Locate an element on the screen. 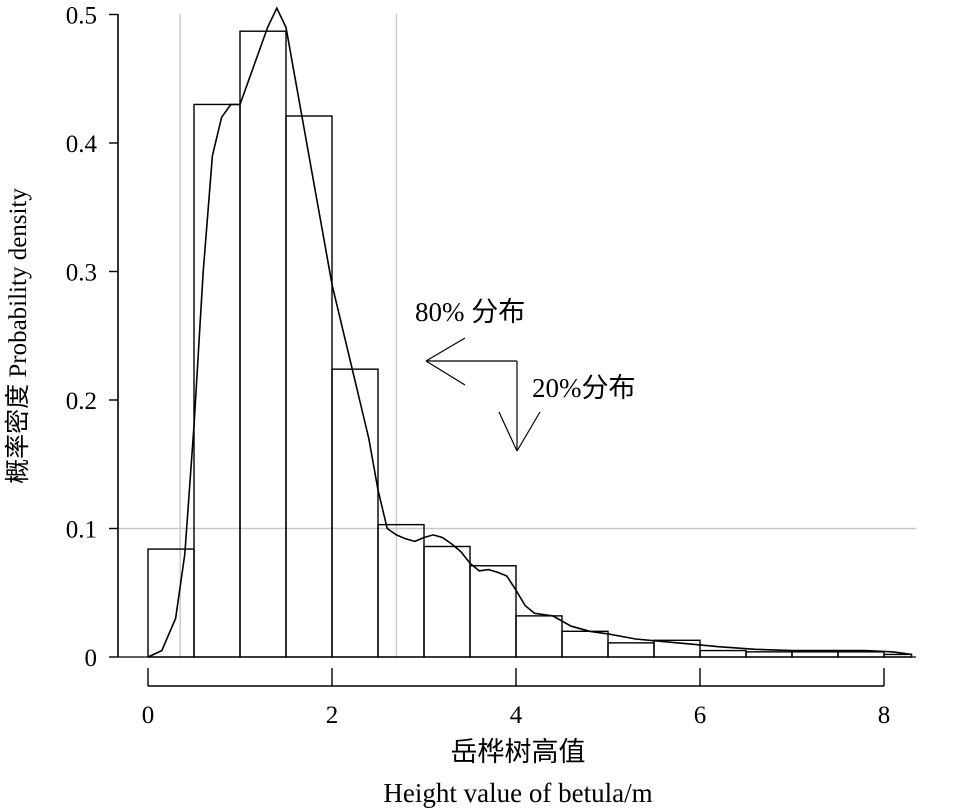 Image resolution: width=953 pixels, height=809 pixels. annotation-80-arrow is located at coordinates (471, 361).